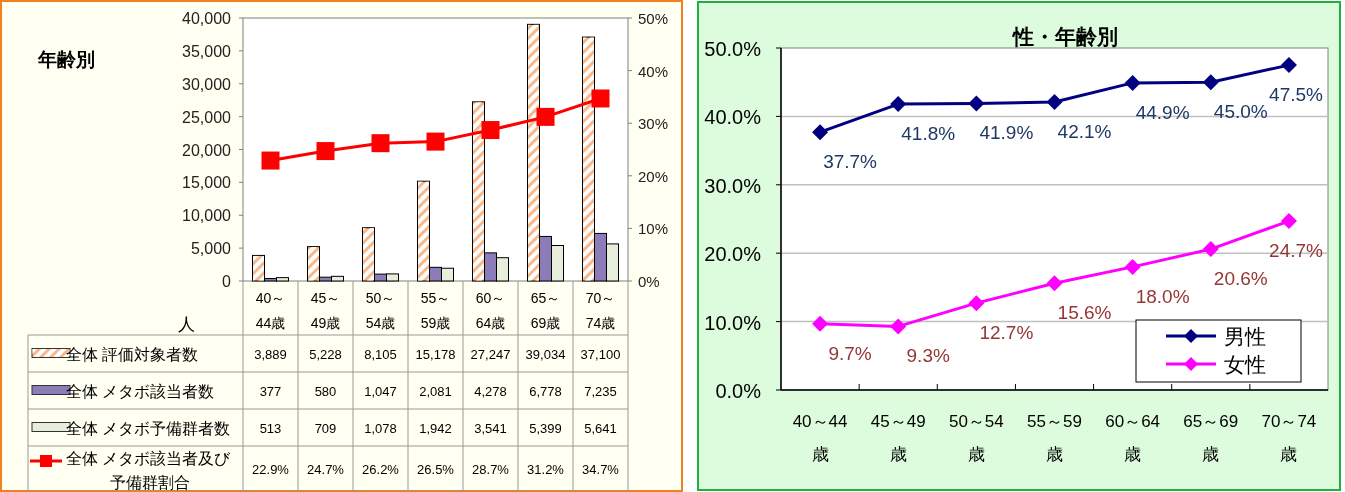  I want to click on data-label: 39,034, so click(545, 354).